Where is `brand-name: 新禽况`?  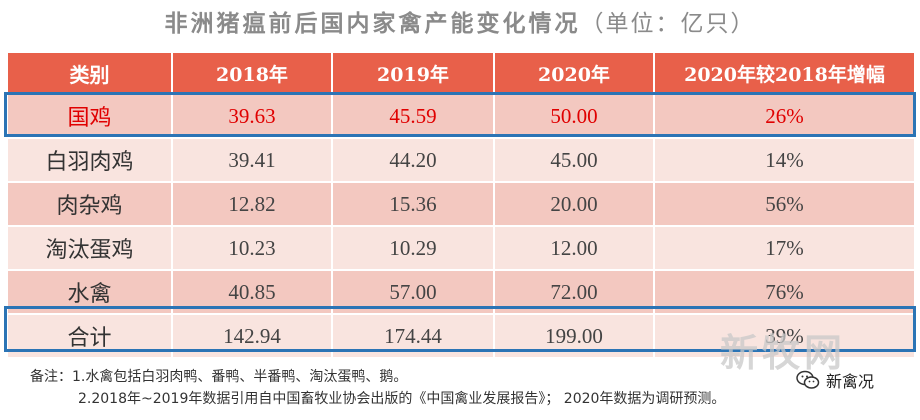
brand-name: 新禽况 is located at coordinates (850, 381).